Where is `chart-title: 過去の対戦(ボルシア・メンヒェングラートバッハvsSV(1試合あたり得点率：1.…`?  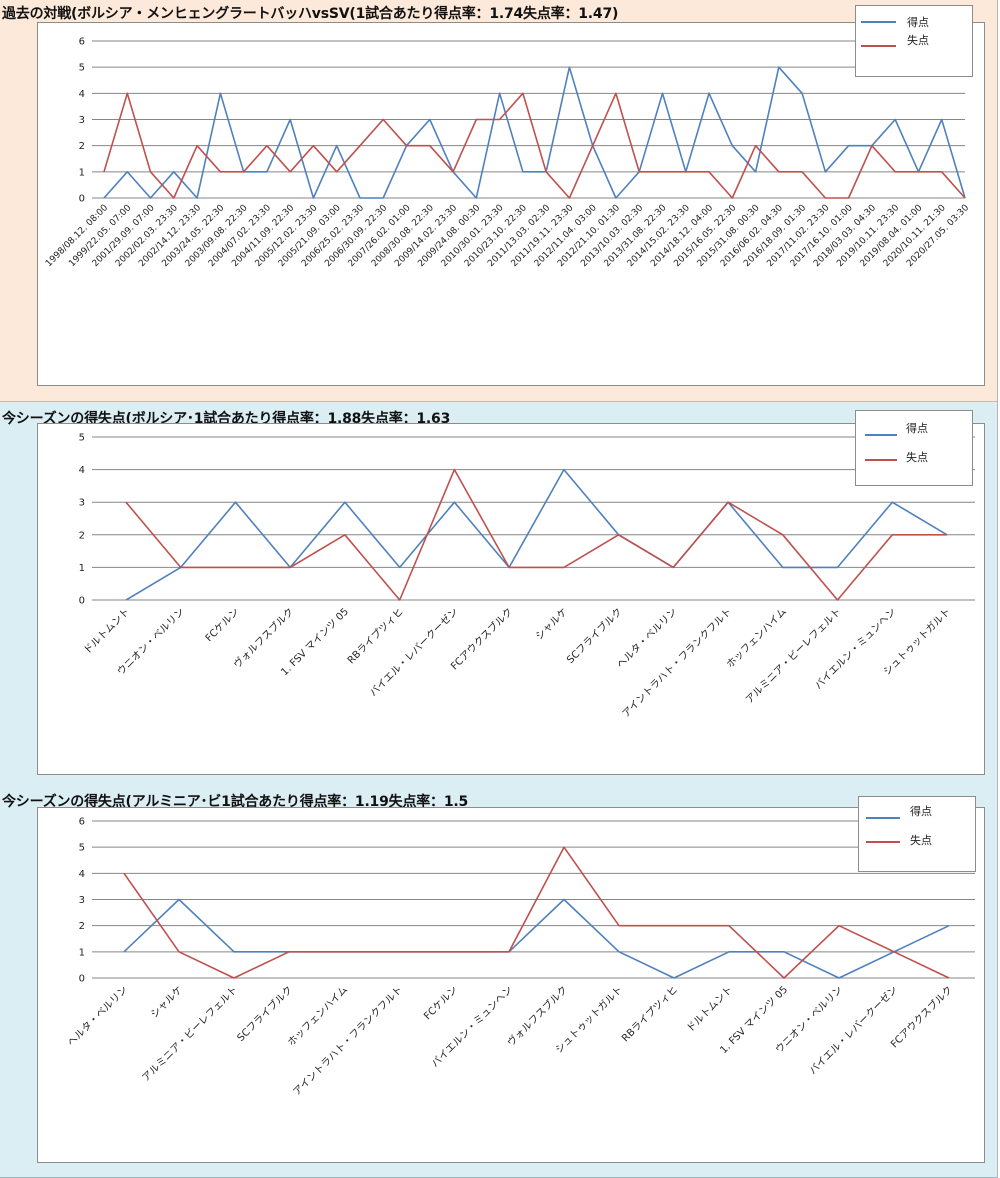
chart-title: 過去の対戦(ボルシア・メンヒェングラートバッハvsSV(1試合あたり得点率：1.… is located at coordinates (310, 14).